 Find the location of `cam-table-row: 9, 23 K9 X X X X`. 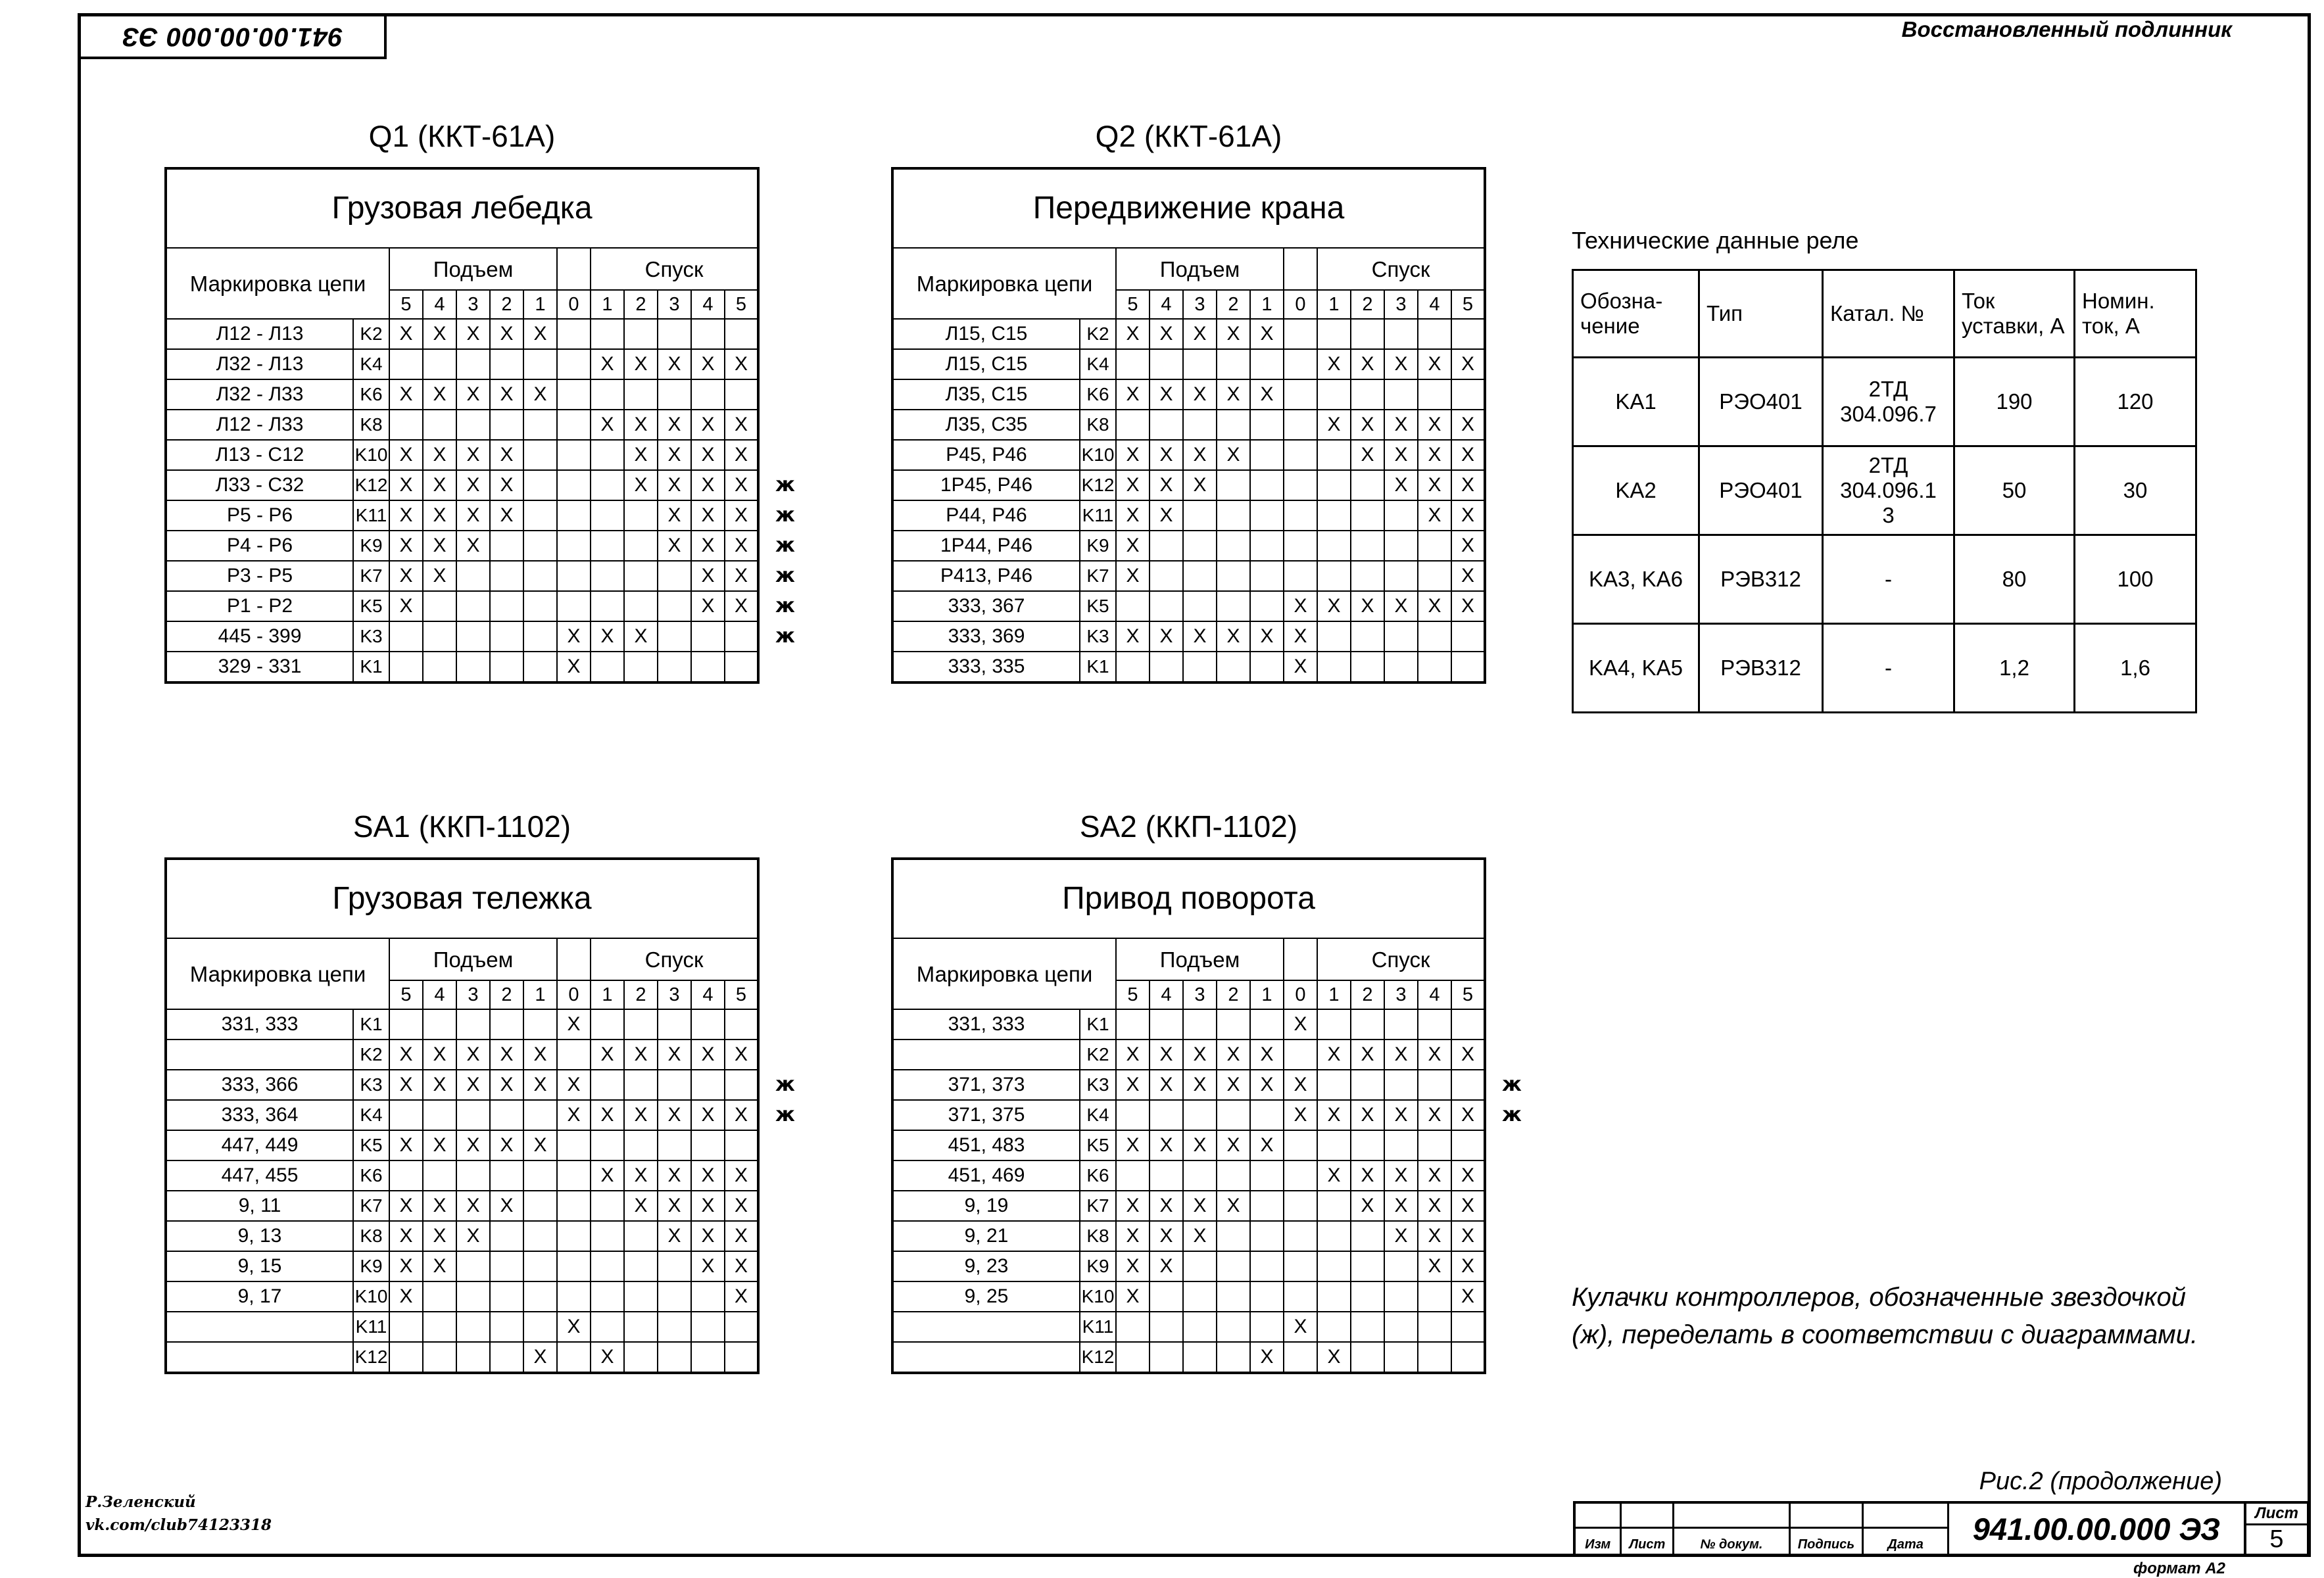

cam-table-row: 9, 23 K9 X X X X is located at coordinates (1189, 1266).